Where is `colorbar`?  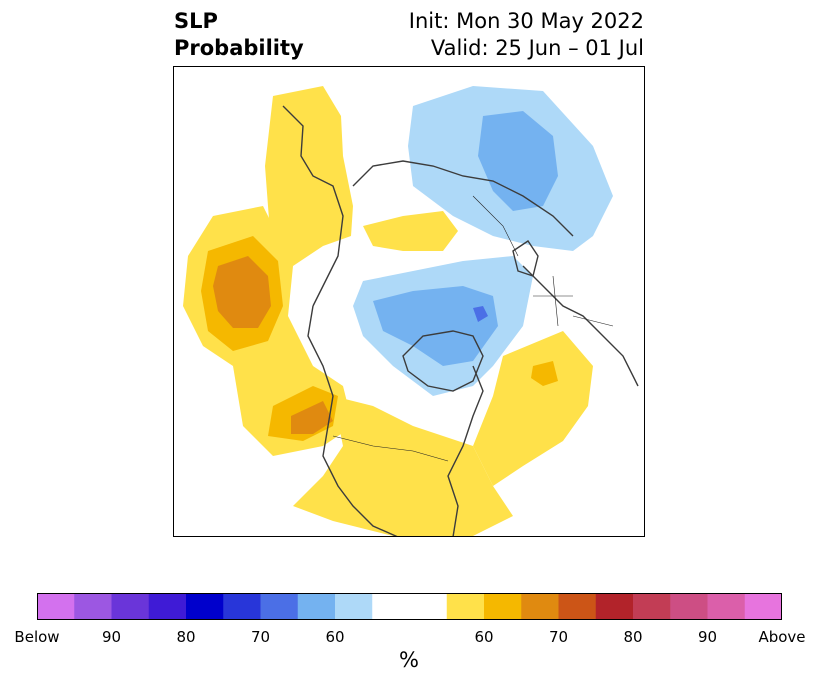 colorbar is located at coordinates (409, 606).